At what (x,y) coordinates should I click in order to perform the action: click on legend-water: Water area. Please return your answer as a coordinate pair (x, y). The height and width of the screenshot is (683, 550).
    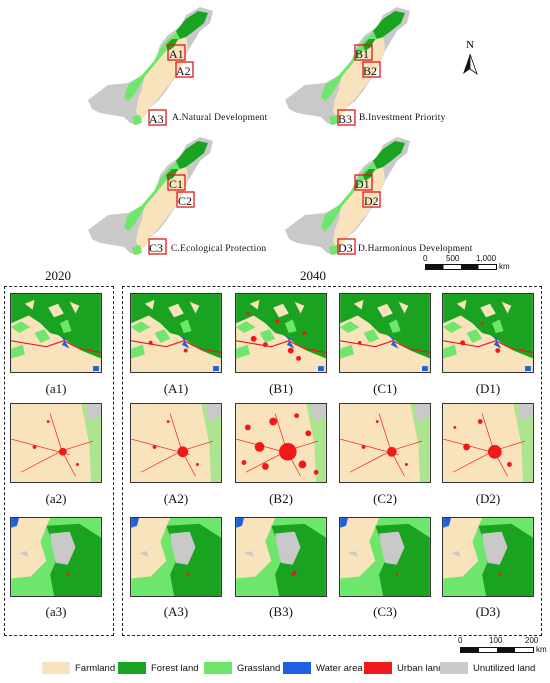
    Looking at the image, I should click on (323, 668).